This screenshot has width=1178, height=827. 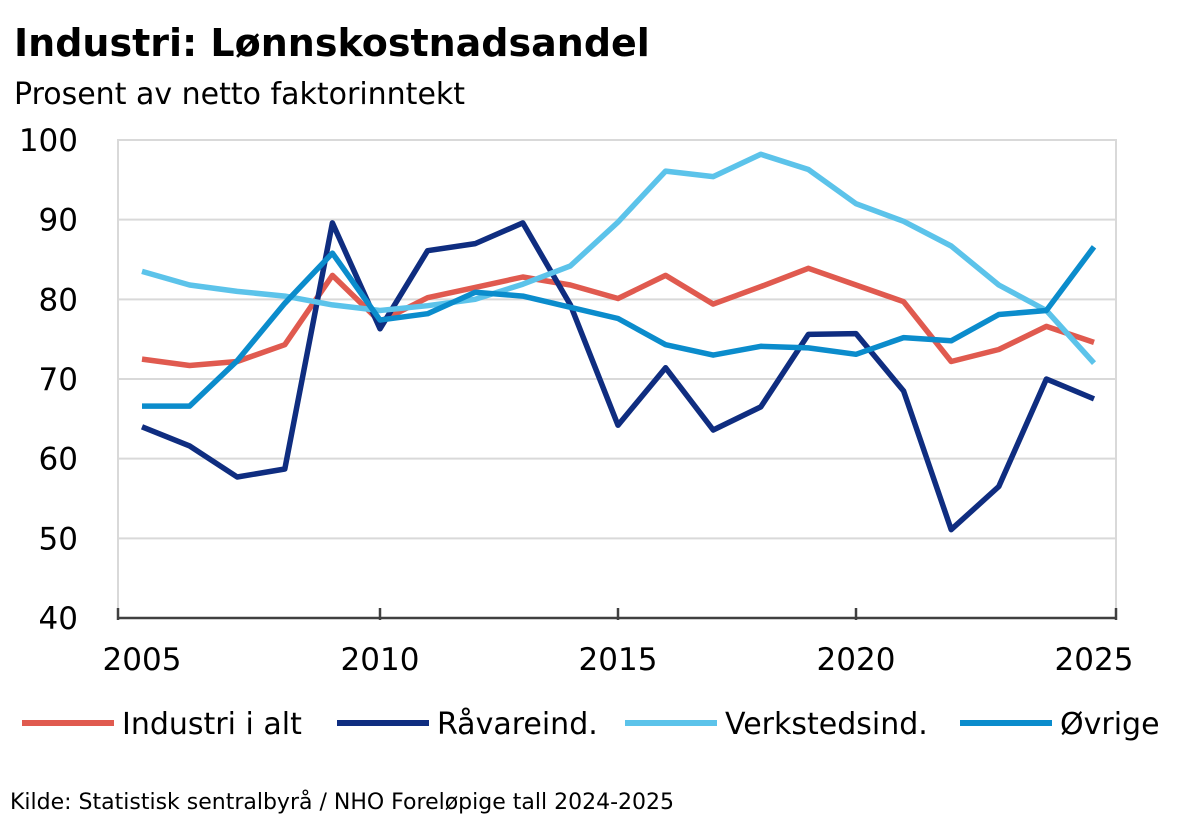 I want to click on chart-title: Industri: Lønnskostnadsandel, so click(x=332, y=43).